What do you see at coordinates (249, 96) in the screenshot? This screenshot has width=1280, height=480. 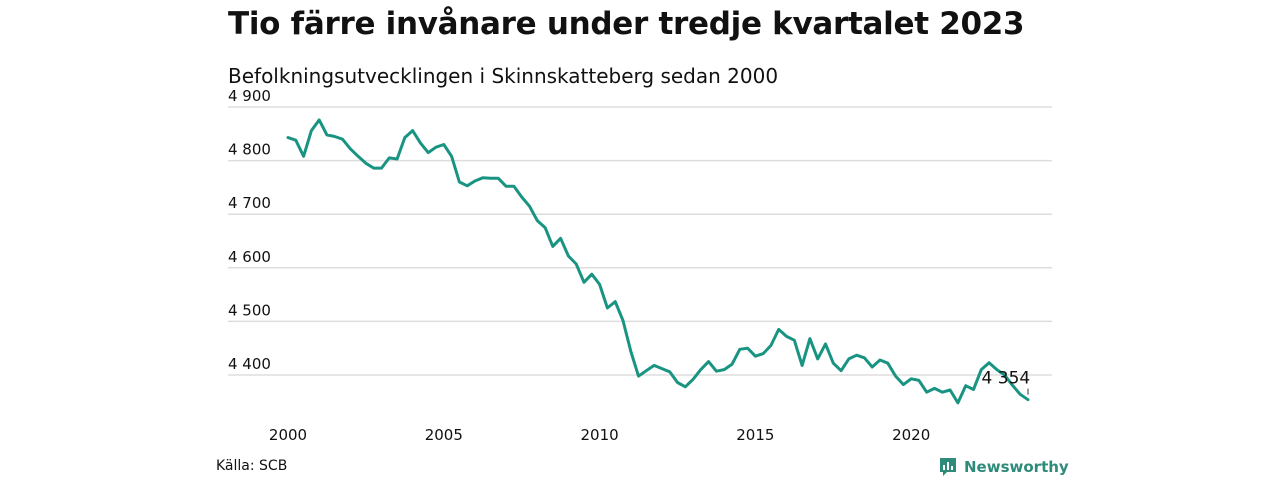 I see `y-tick-label: 4 900` at bounding box center [249, 96].